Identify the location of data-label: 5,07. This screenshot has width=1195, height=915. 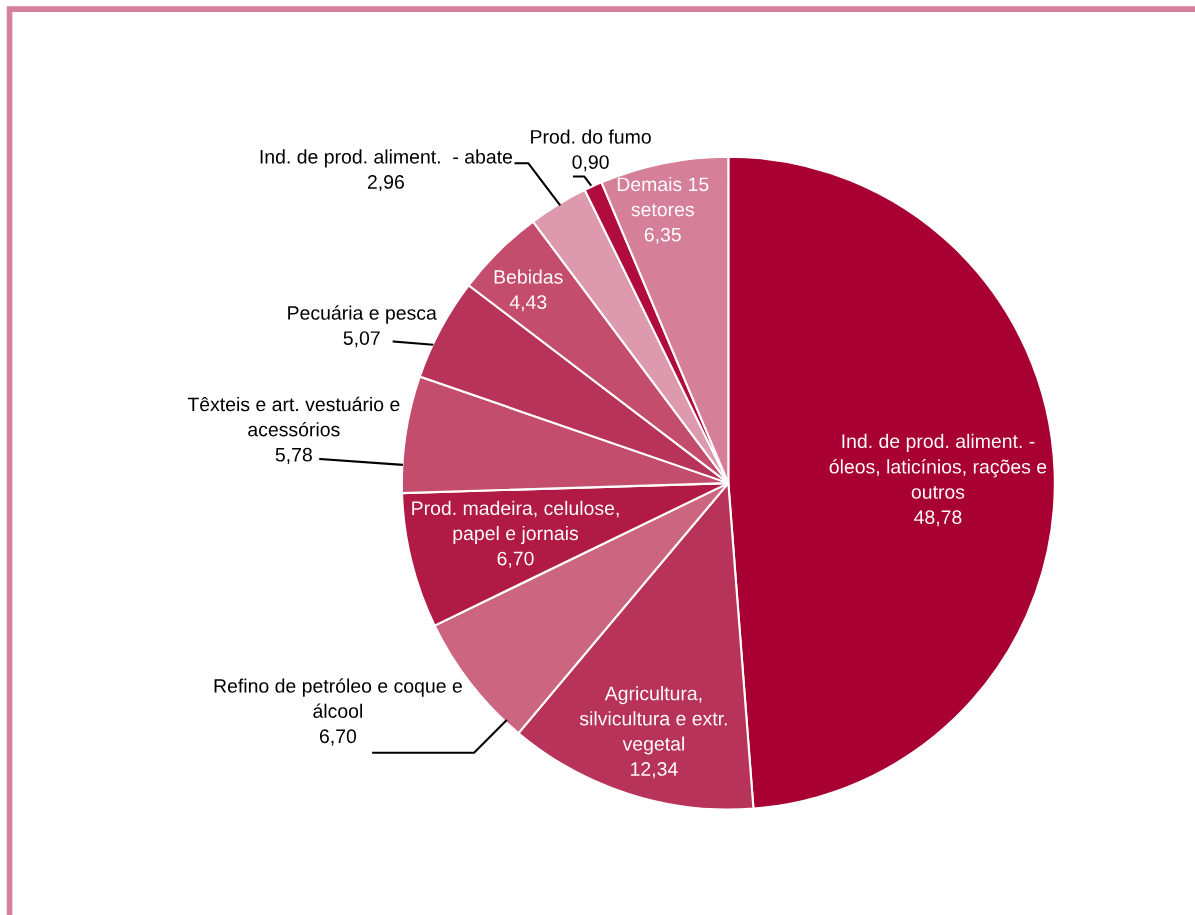
(361, 339).